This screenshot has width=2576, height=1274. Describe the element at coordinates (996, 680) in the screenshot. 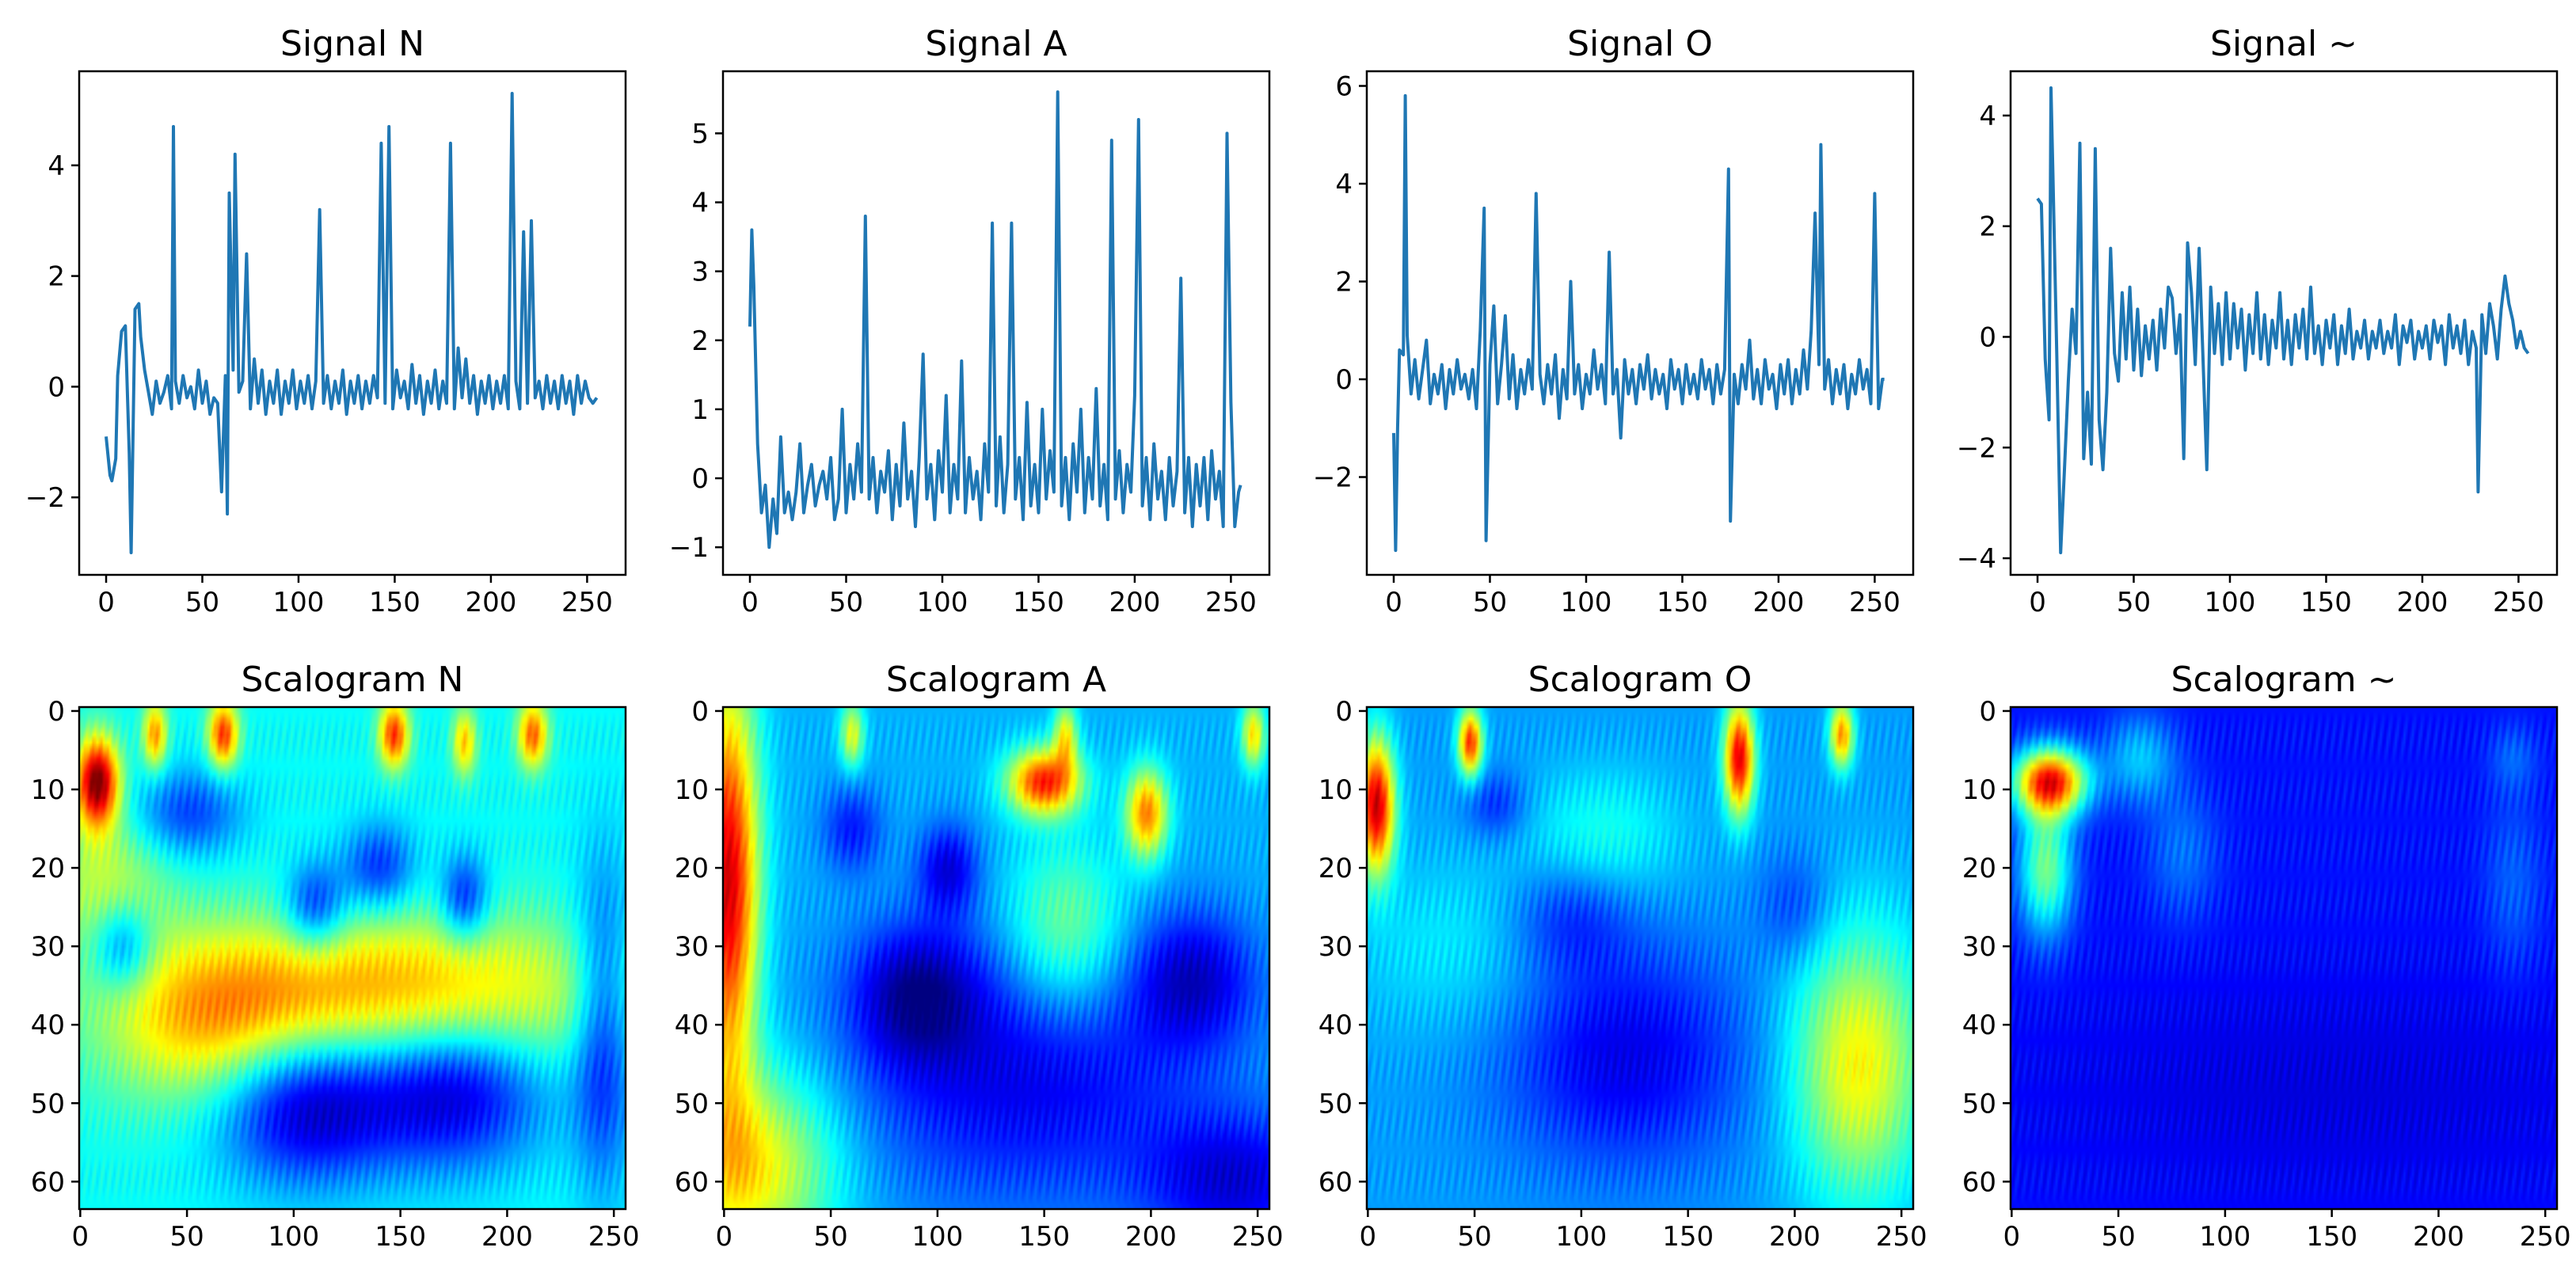

I see `chart-title: Scalogram A` at that location.